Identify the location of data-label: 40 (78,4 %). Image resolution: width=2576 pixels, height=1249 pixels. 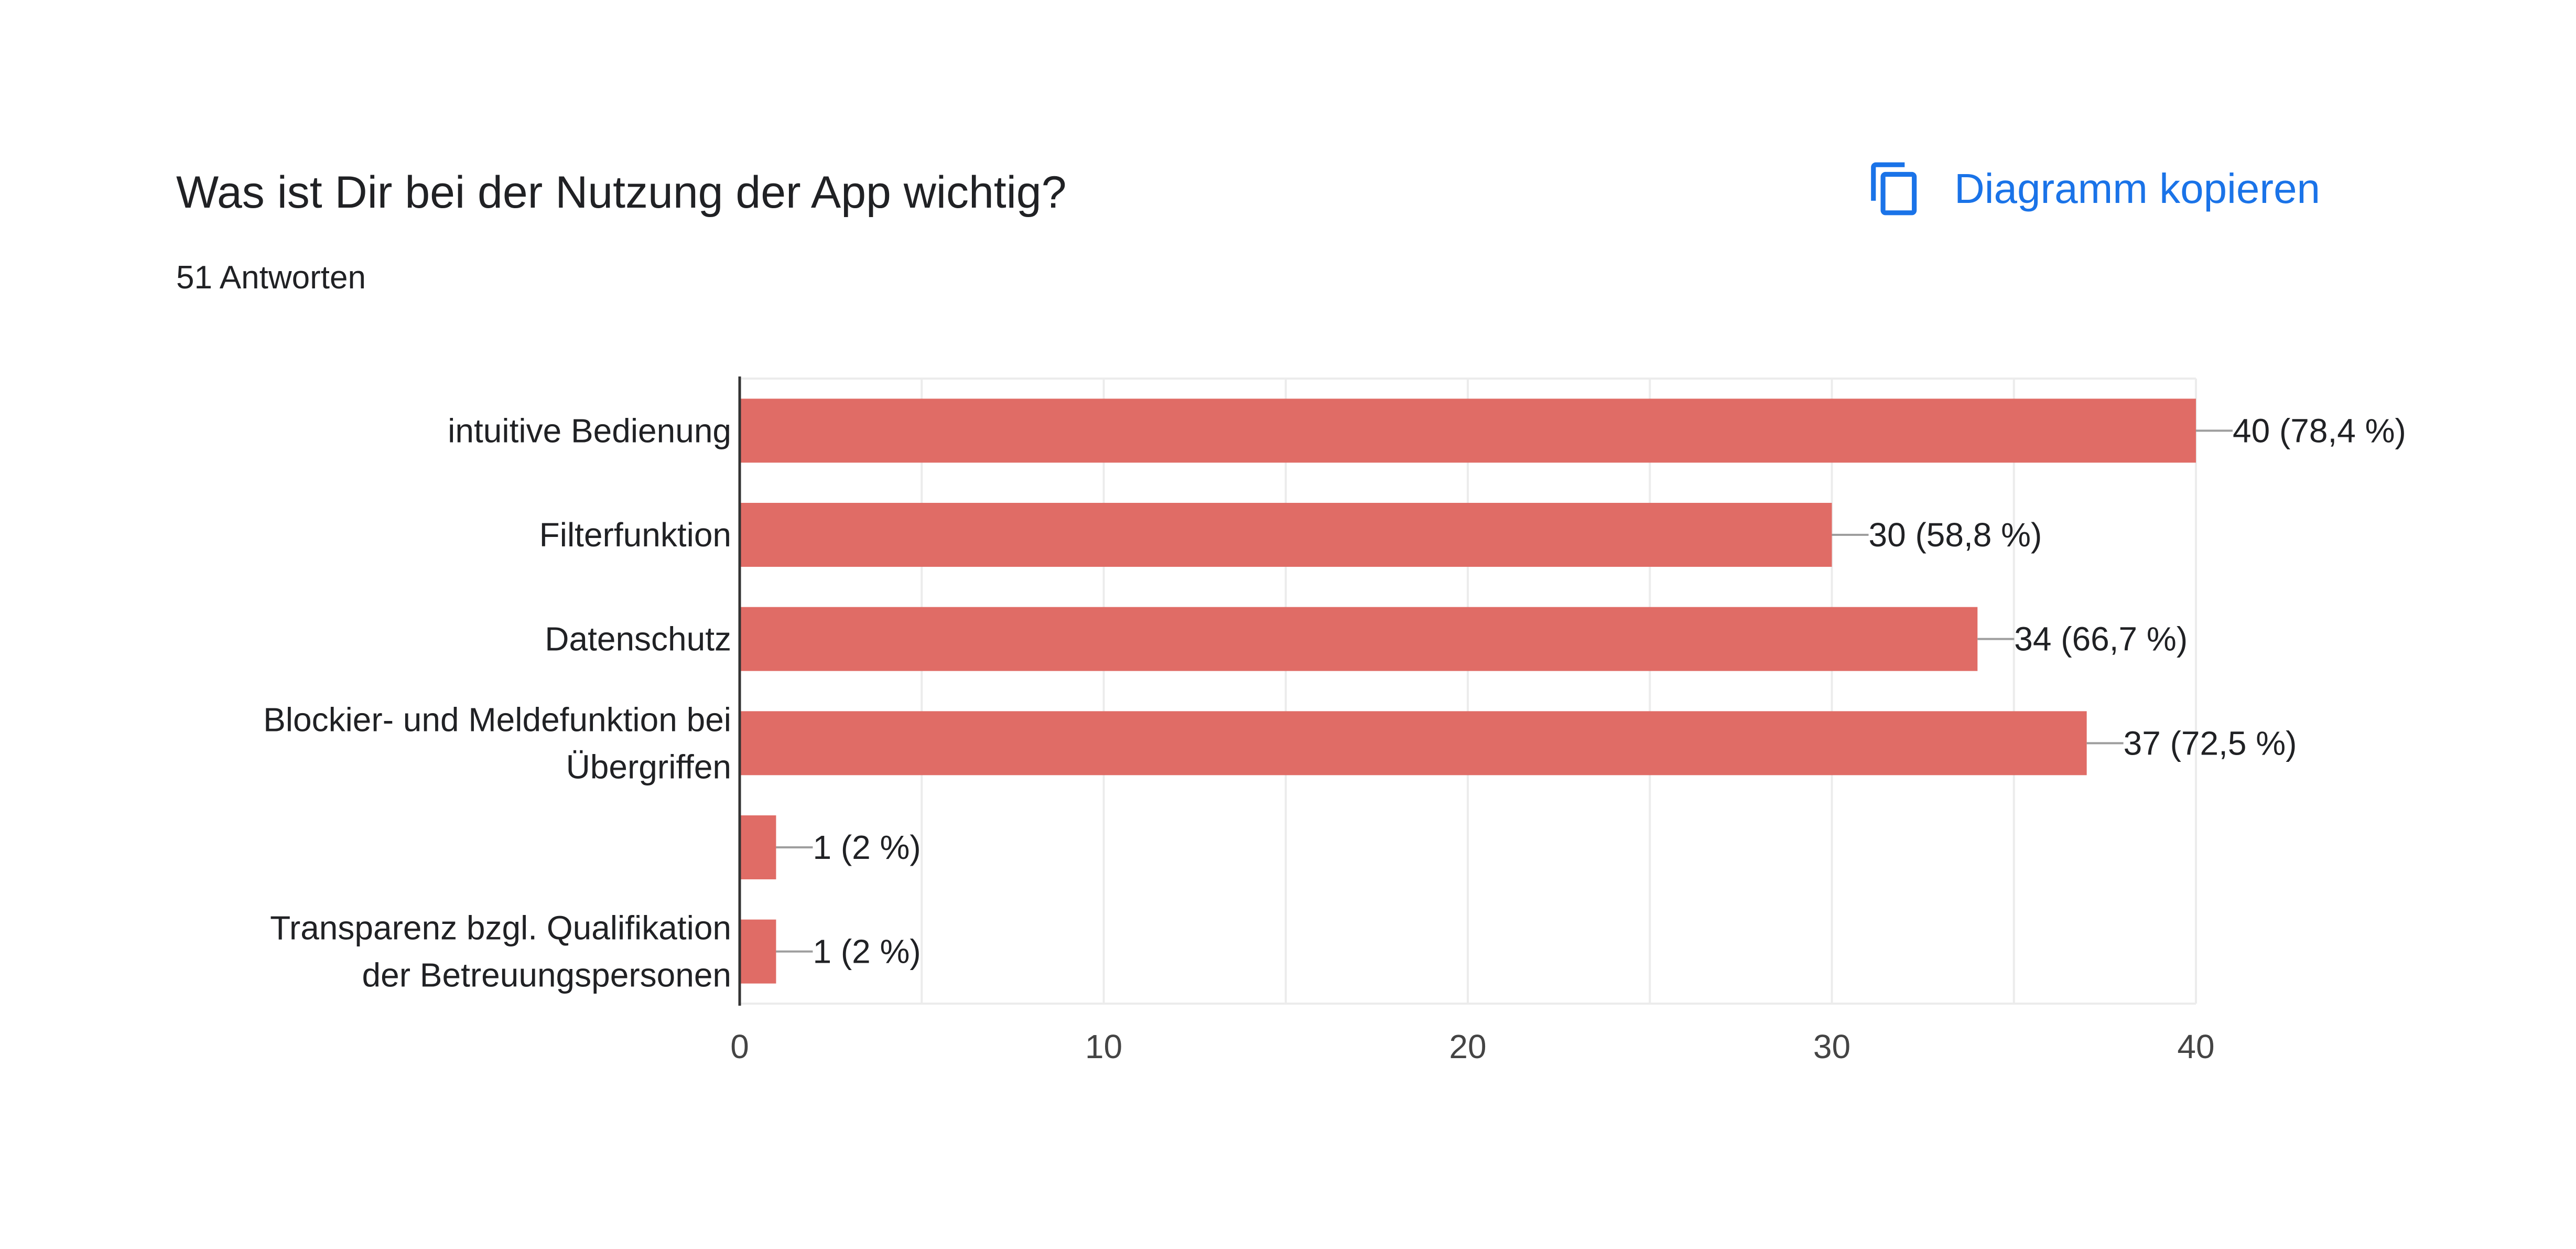
(2319, 430).